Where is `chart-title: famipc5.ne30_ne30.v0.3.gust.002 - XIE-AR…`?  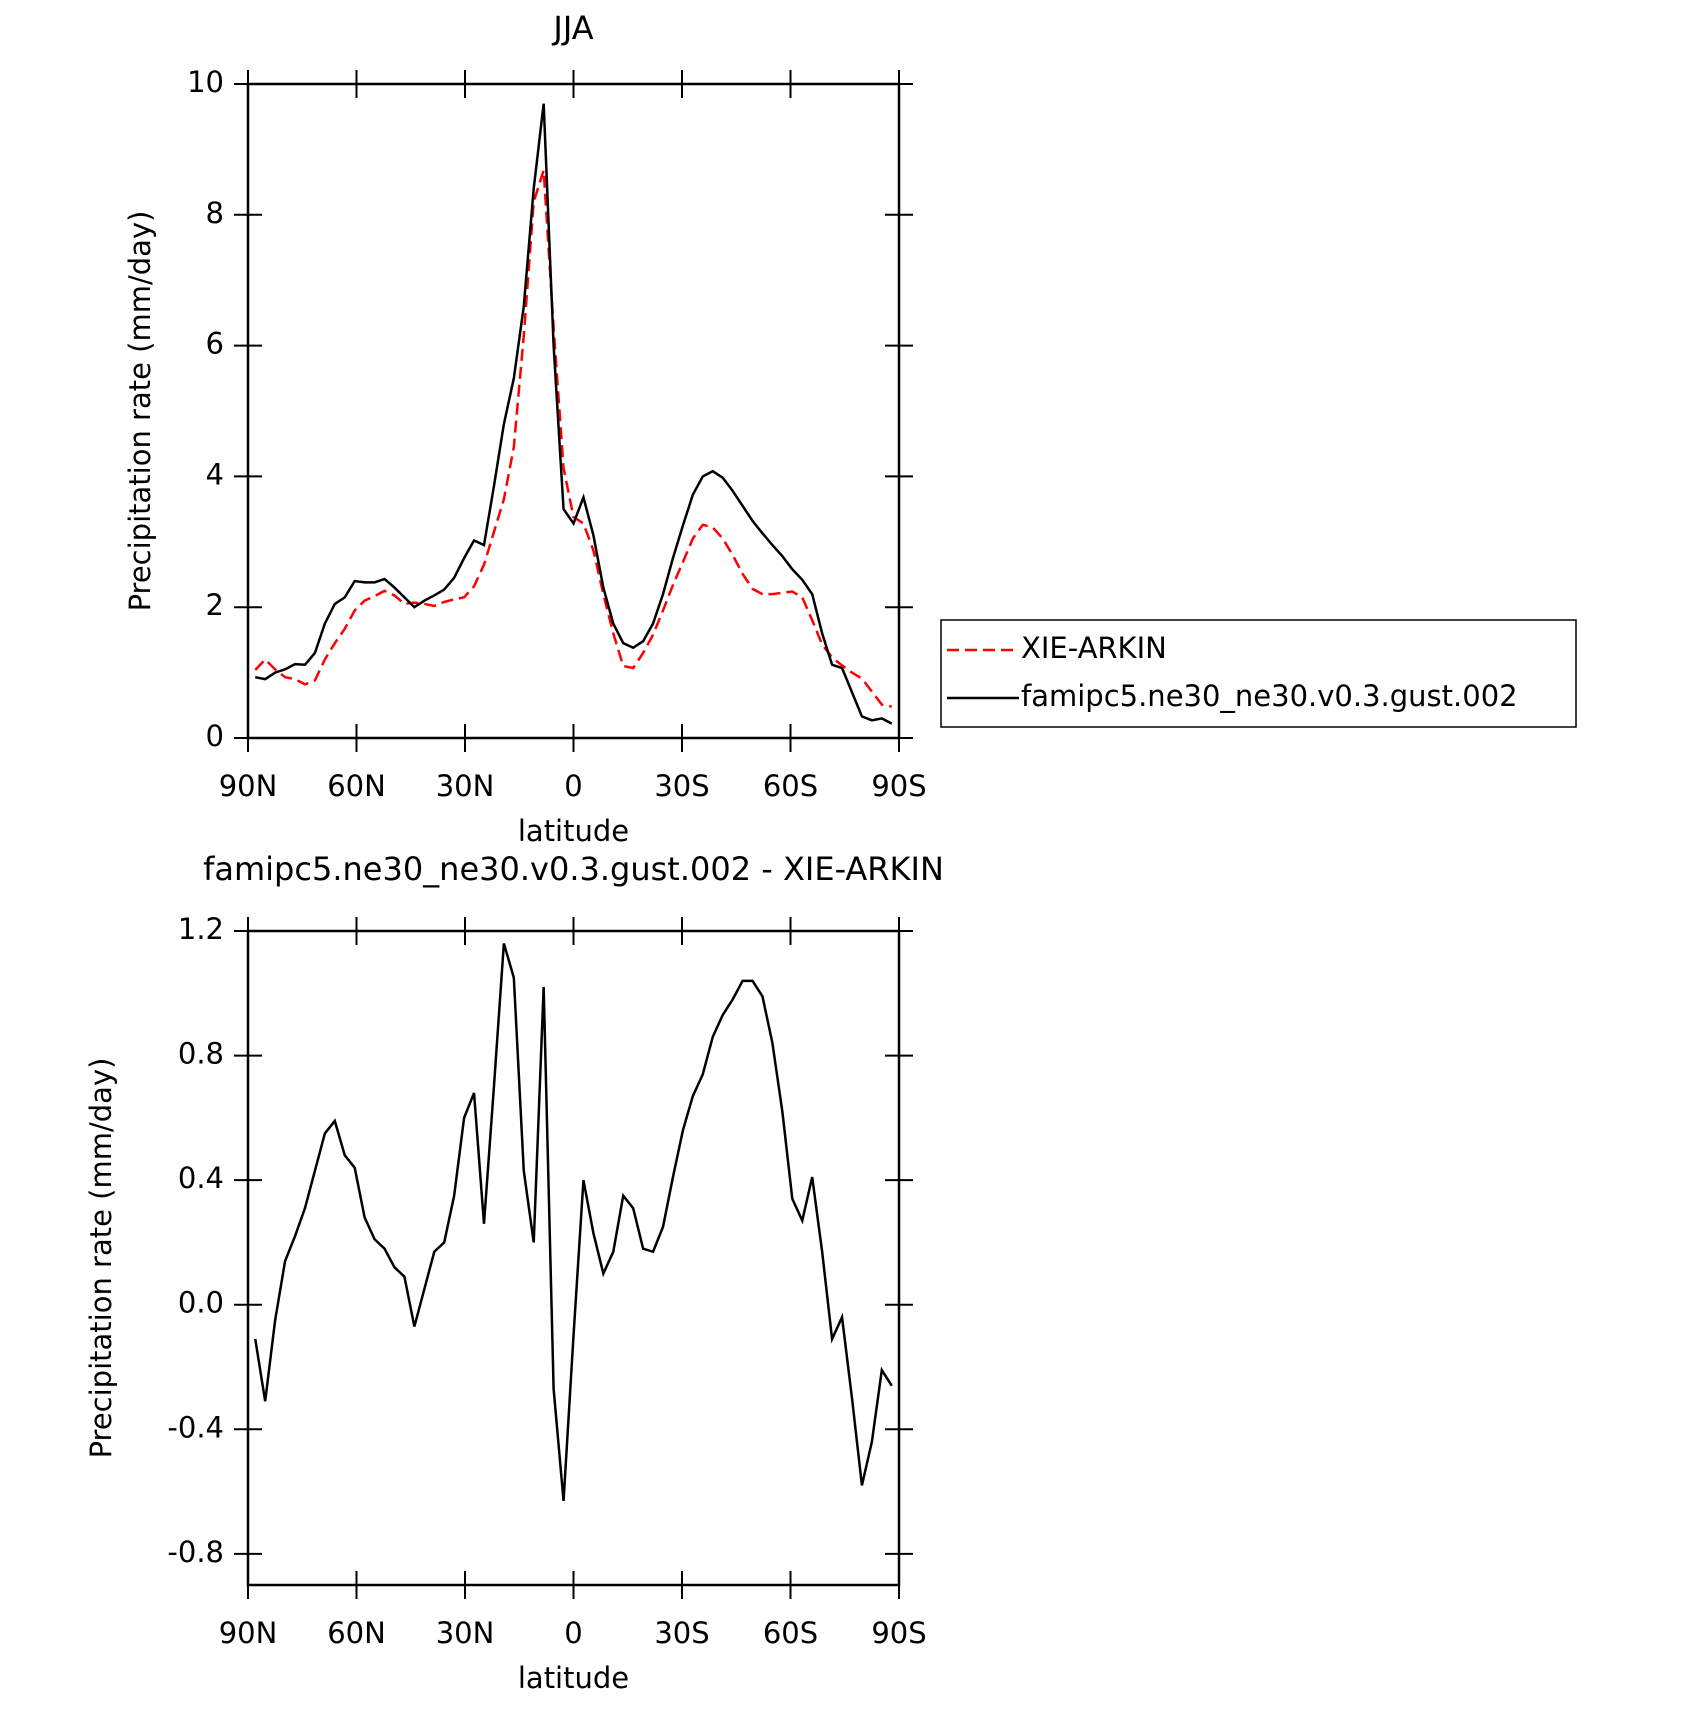
chart-title: famipc5.ne30_ne30.v0.3.gust.002 - XIE-AR… is located at coordinates (573, 869).